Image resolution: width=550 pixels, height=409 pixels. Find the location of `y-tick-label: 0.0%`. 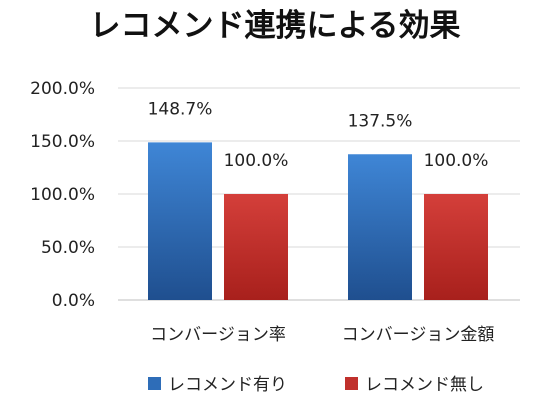

y-tick-label: 0.0% is located at coordinates (73, 301).